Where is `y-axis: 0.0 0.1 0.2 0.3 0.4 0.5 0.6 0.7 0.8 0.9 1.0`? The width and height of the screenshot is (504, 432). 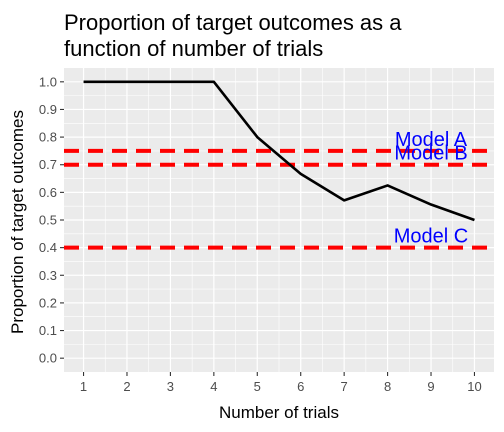 y-axis: 0.0 0.1 0.2 0.3 0.4 0.5 0.6 0.7 0.8 0.9 1.0 is located at coordinates (51, 220).